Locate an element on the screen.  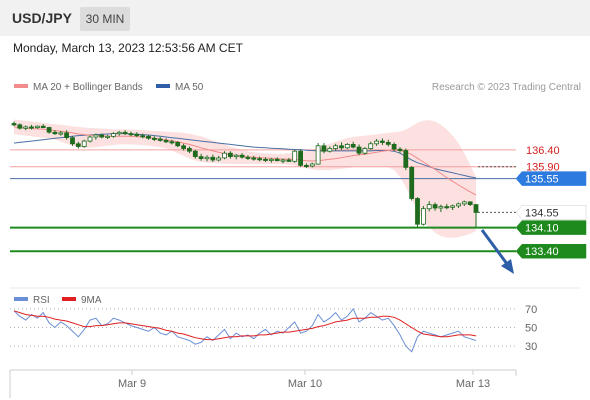
rsi-tick-label: 30 is located at coordinates (531, 347).